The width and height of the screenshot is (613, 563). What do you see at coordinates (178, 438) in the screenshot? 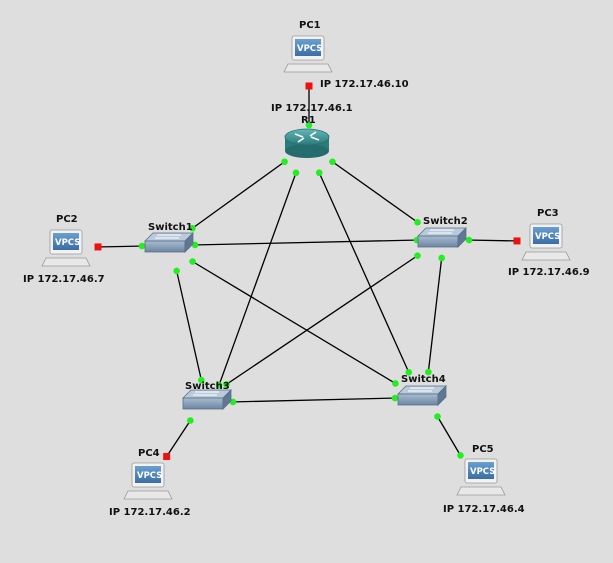
I see `link-pc4-sw3` at bounding box center [178, 438].